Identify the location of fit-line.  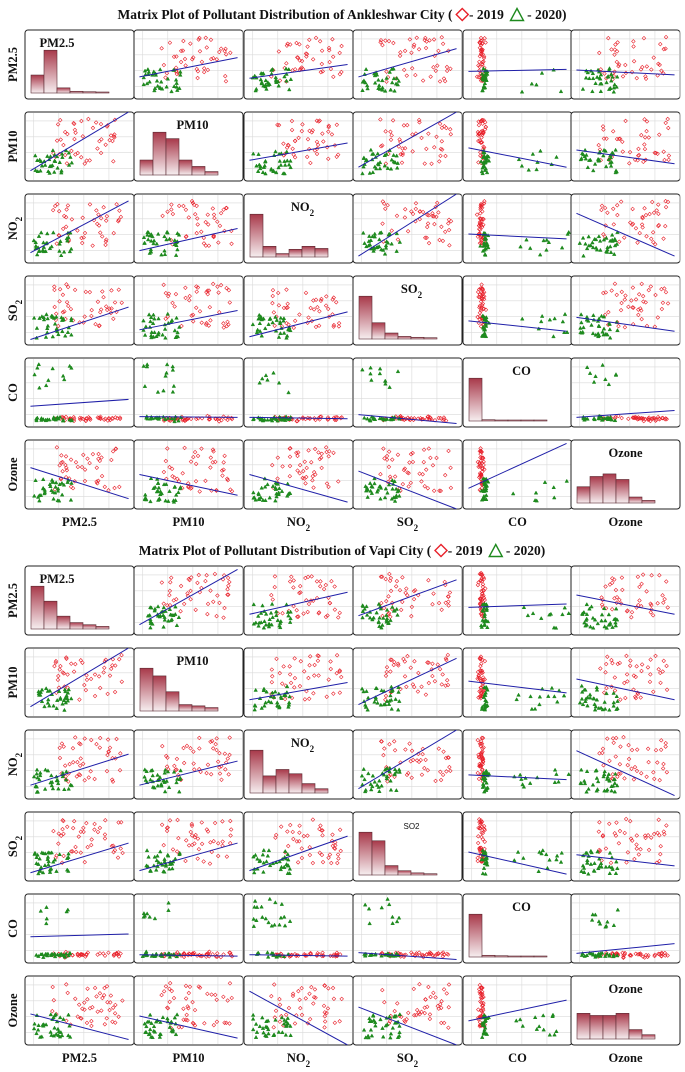
(188, 485).